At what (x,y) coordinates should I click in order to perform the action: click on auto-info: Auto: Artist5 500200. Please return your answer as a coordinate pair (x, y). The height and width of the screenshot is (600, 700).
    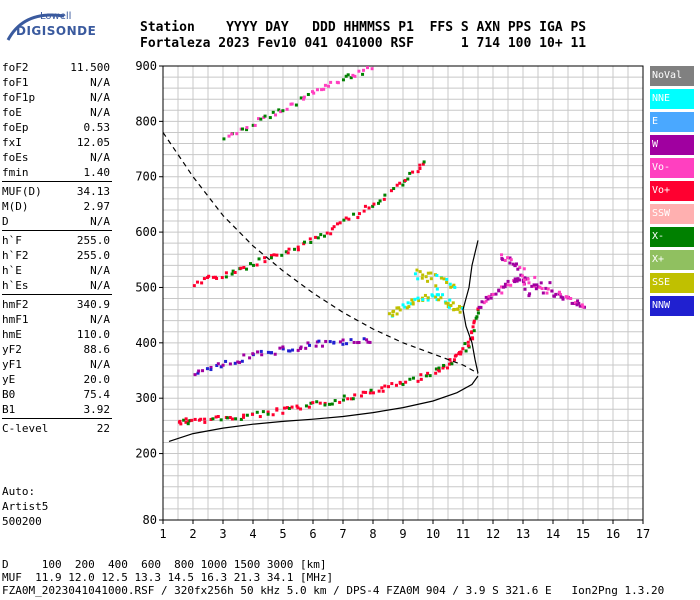
    Looking at the image, I should click on (25, 506).